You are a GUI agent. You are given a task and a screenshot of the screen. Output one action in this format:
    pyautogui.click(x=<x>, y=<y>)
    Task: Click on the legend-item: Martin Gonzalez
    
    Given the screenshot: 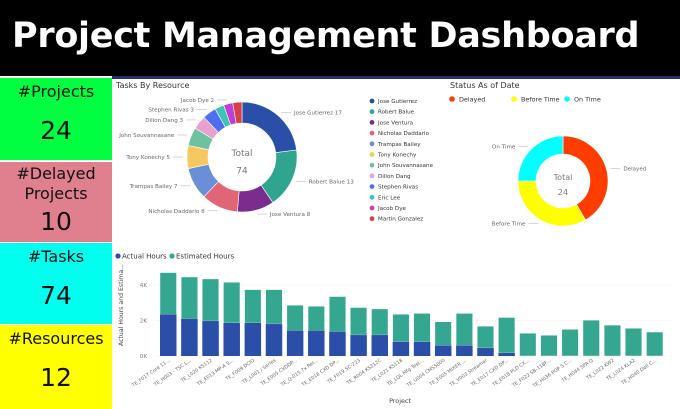 What is the action you would take?
    pyautogui.click(x=400, y=220)
    